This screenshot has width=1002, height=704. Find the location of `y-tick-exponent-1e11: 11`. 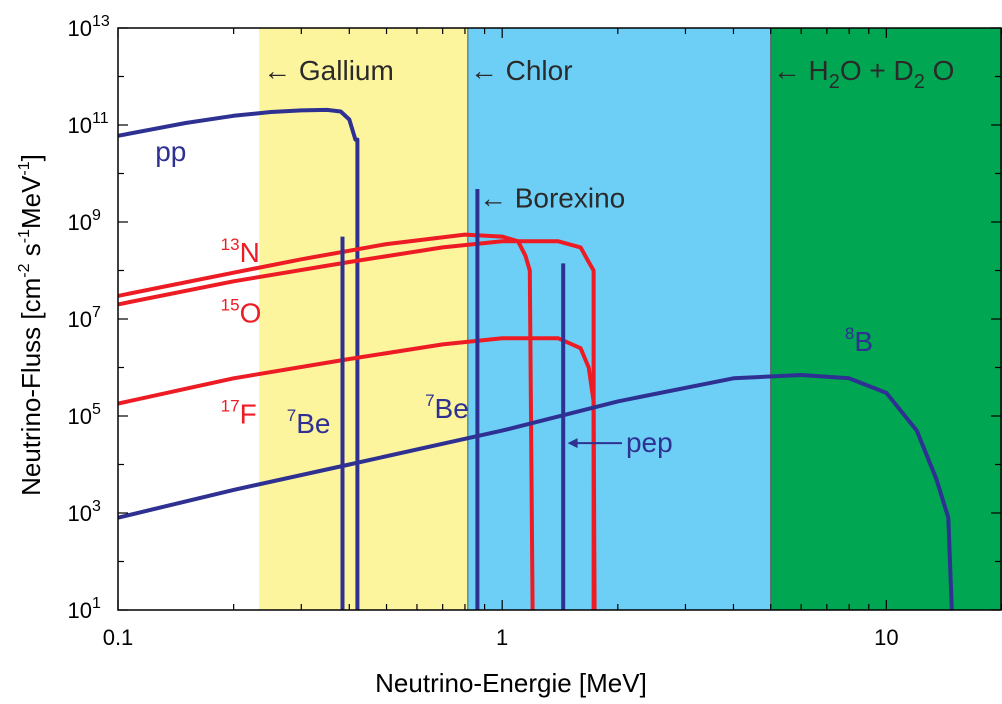

y-tick-exponent-1e11: 11 is located at coordinates (100, 118).